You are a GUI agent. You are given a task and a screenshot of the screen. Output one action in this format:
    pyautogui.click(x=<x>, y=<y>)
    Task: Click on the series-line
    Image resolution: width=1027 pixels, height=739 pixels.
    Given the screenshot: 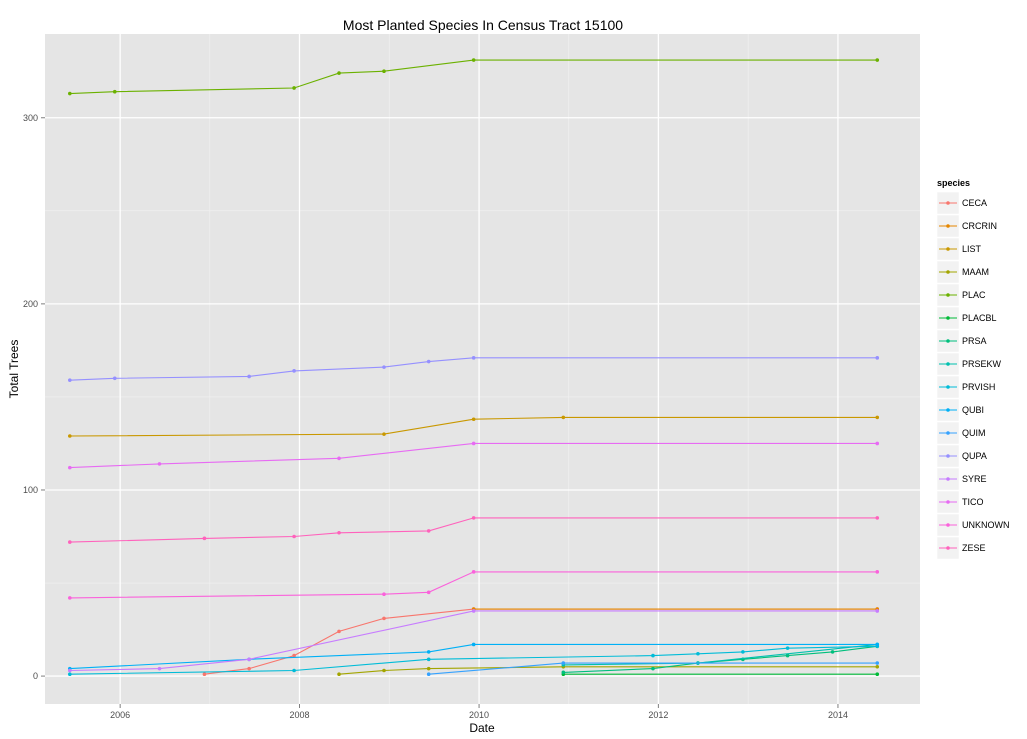 What is the action you would take?
    pyautogui.click(x=473, y=660)
    